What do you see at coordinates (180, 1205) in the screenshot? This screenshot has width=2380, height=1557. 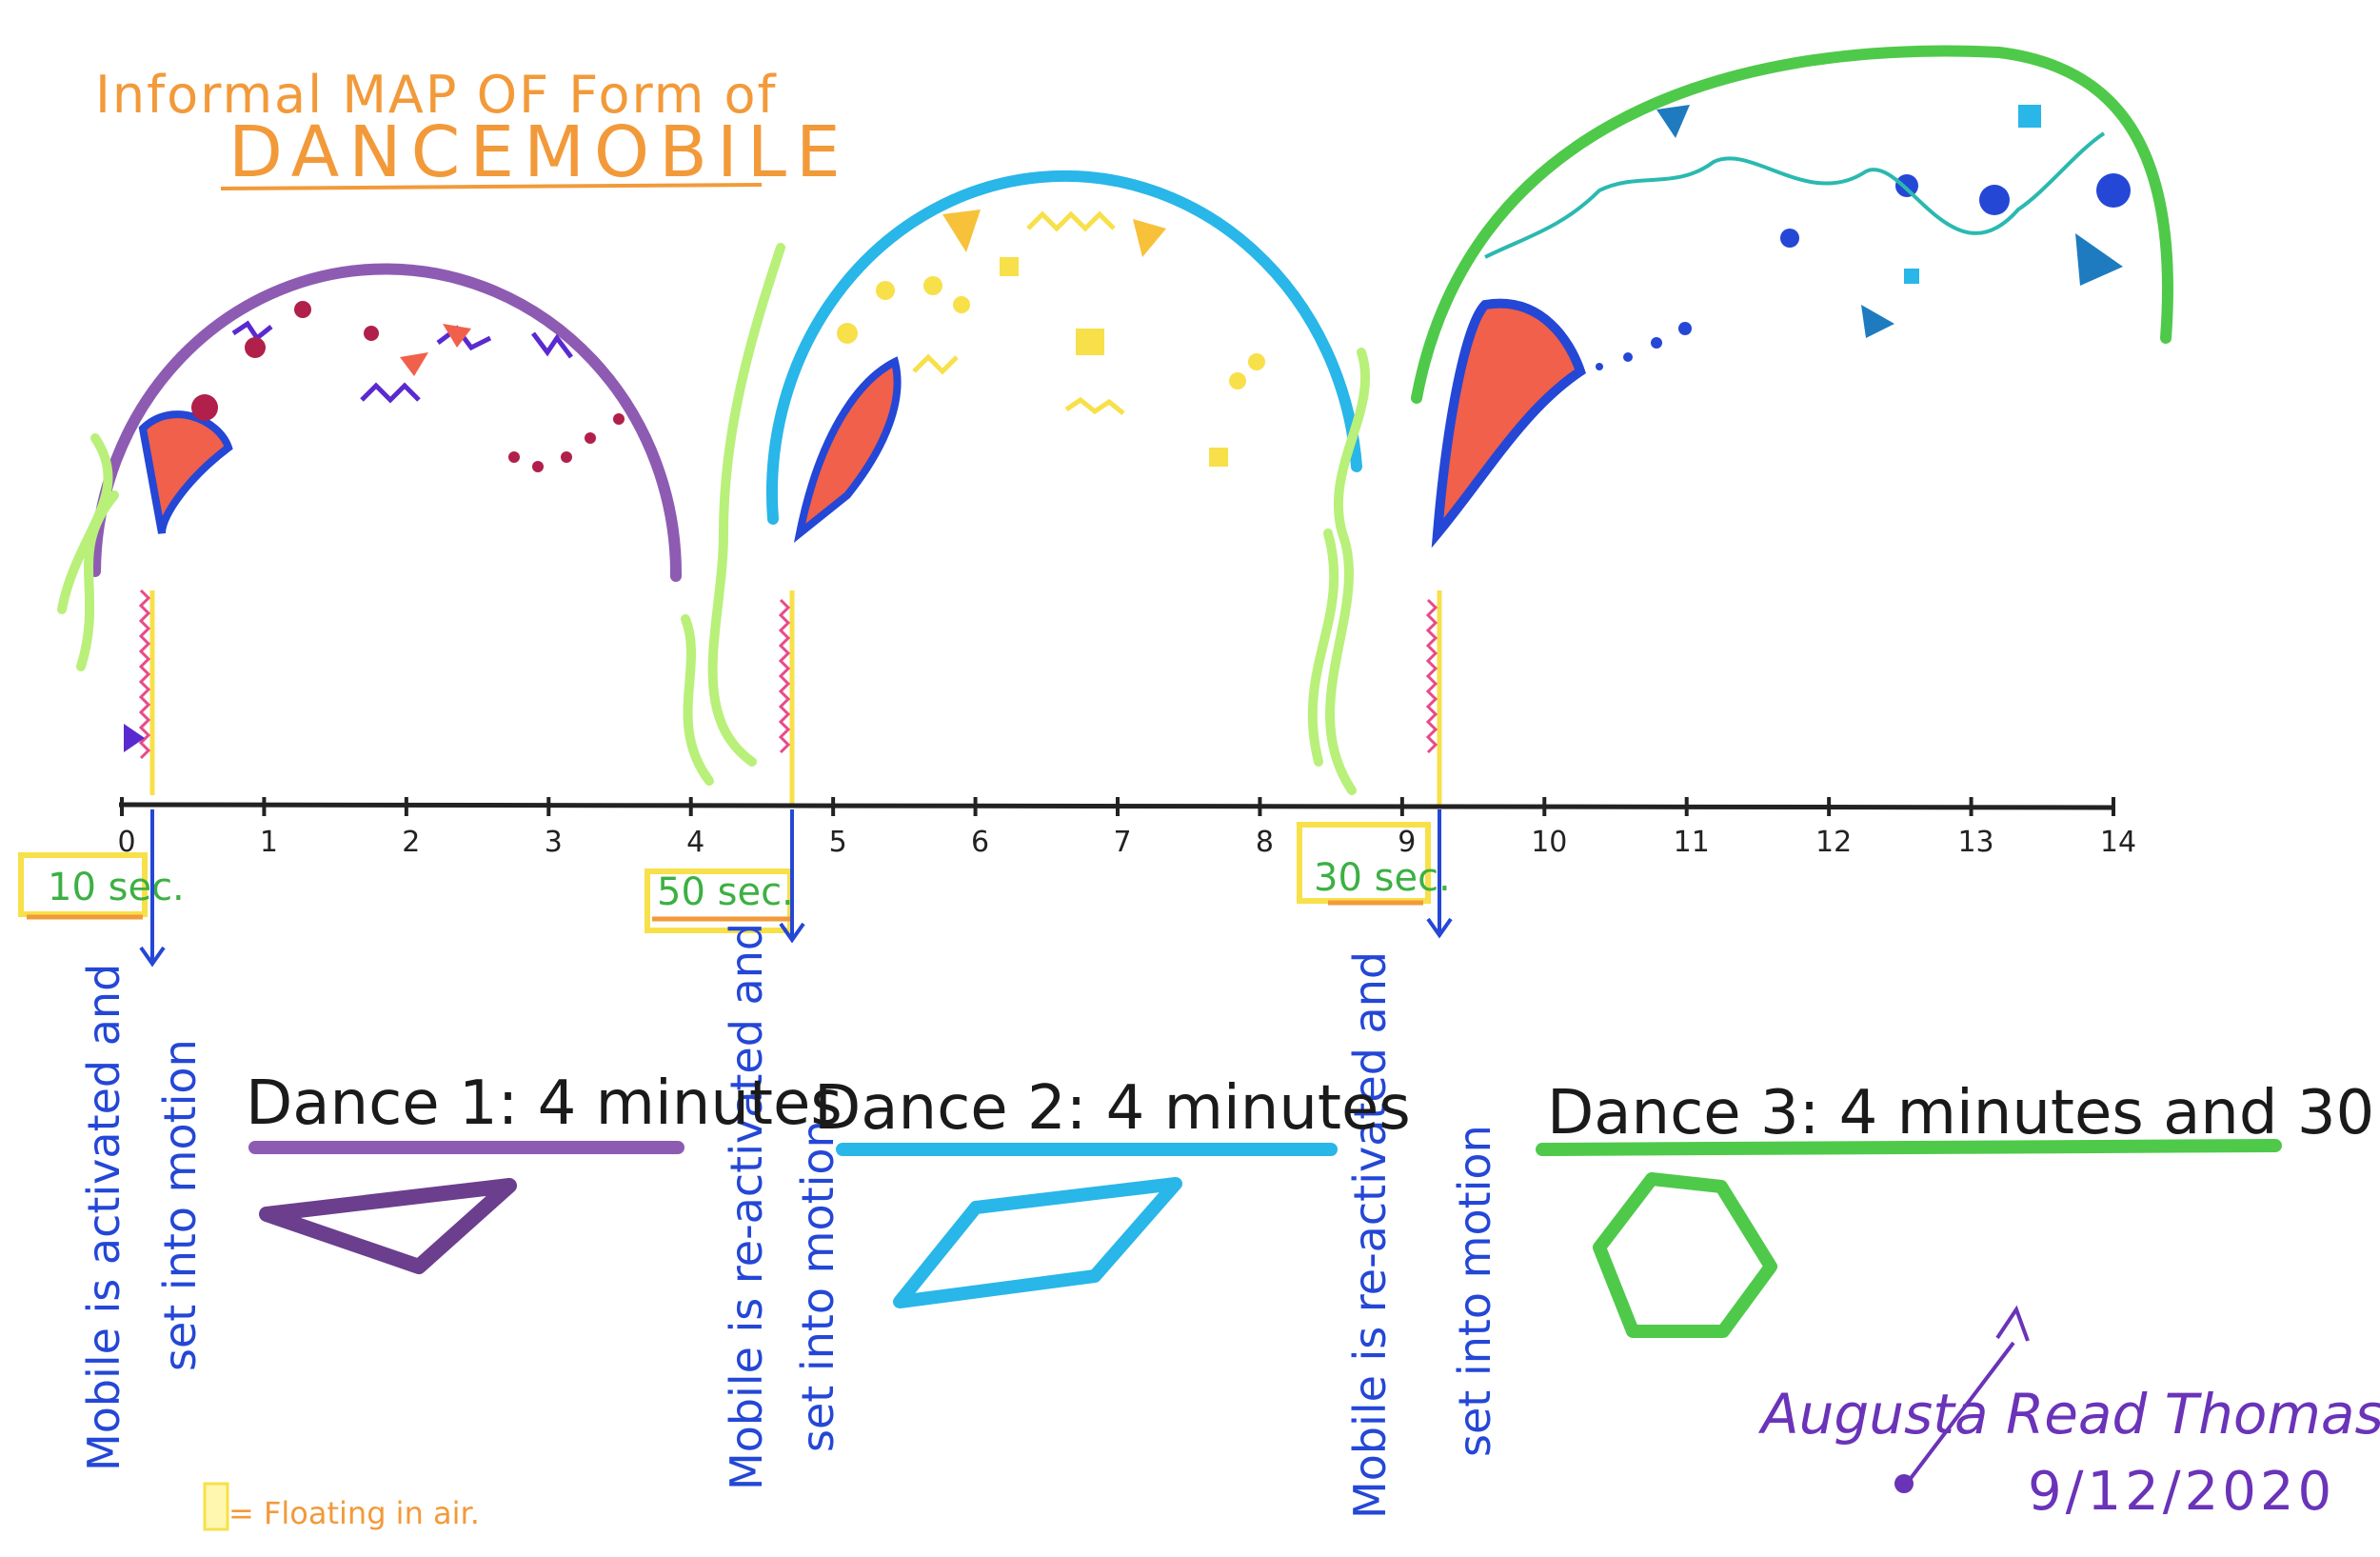 I see `activation-1-note-line2: set into motion` at bounding box center [180, 1205].